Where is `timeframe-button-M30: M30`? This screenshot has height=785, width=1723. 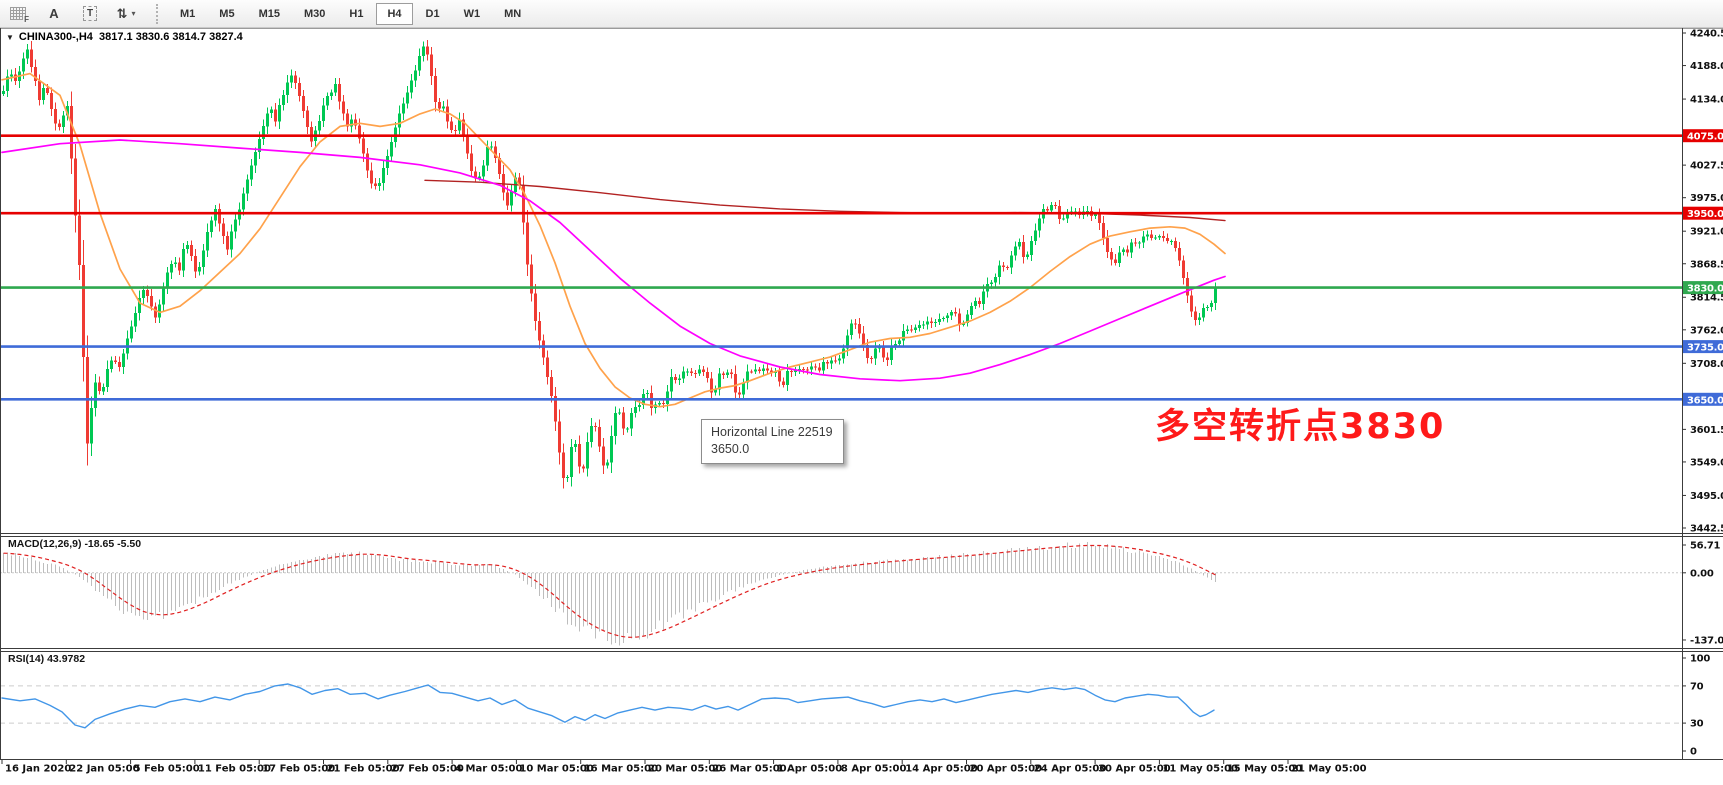 timeframe-button-M30: M30 is located at coordinates (314, 14).